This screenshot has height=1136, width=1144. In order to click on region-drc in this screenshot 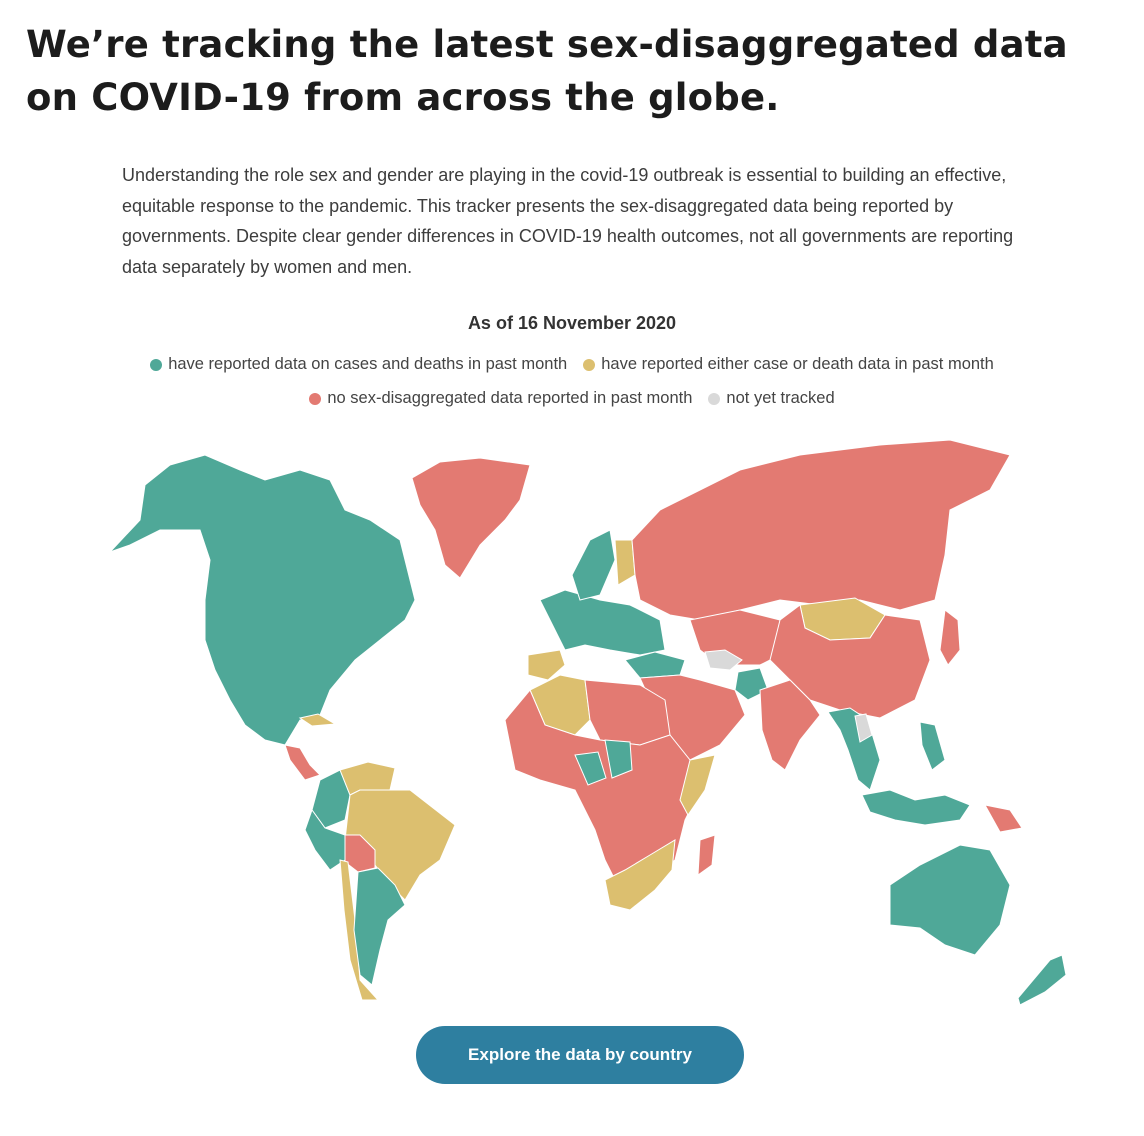, I will do `click(590, 768)`.